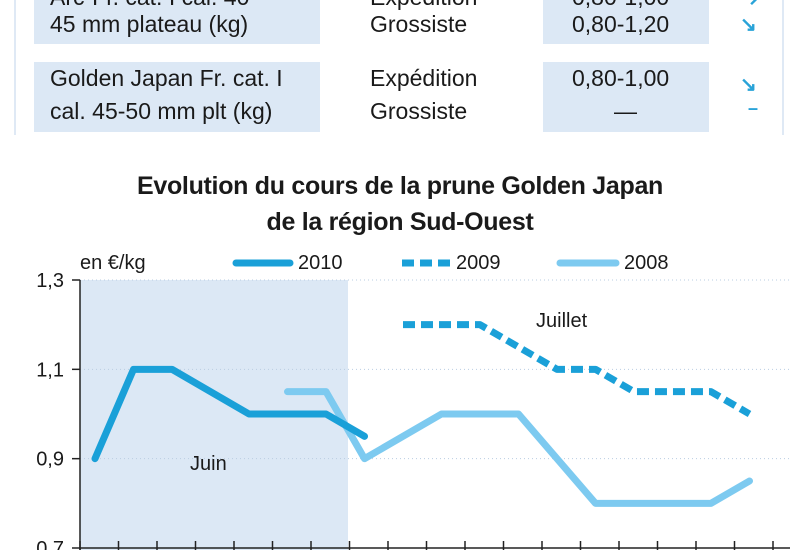 This screenshot has width=800, height=550. What do you see at coordinates (400, 222) in the screenshot?
I see `chart-title: de la région Sud-Ouest` at bounding box center [400, 222].